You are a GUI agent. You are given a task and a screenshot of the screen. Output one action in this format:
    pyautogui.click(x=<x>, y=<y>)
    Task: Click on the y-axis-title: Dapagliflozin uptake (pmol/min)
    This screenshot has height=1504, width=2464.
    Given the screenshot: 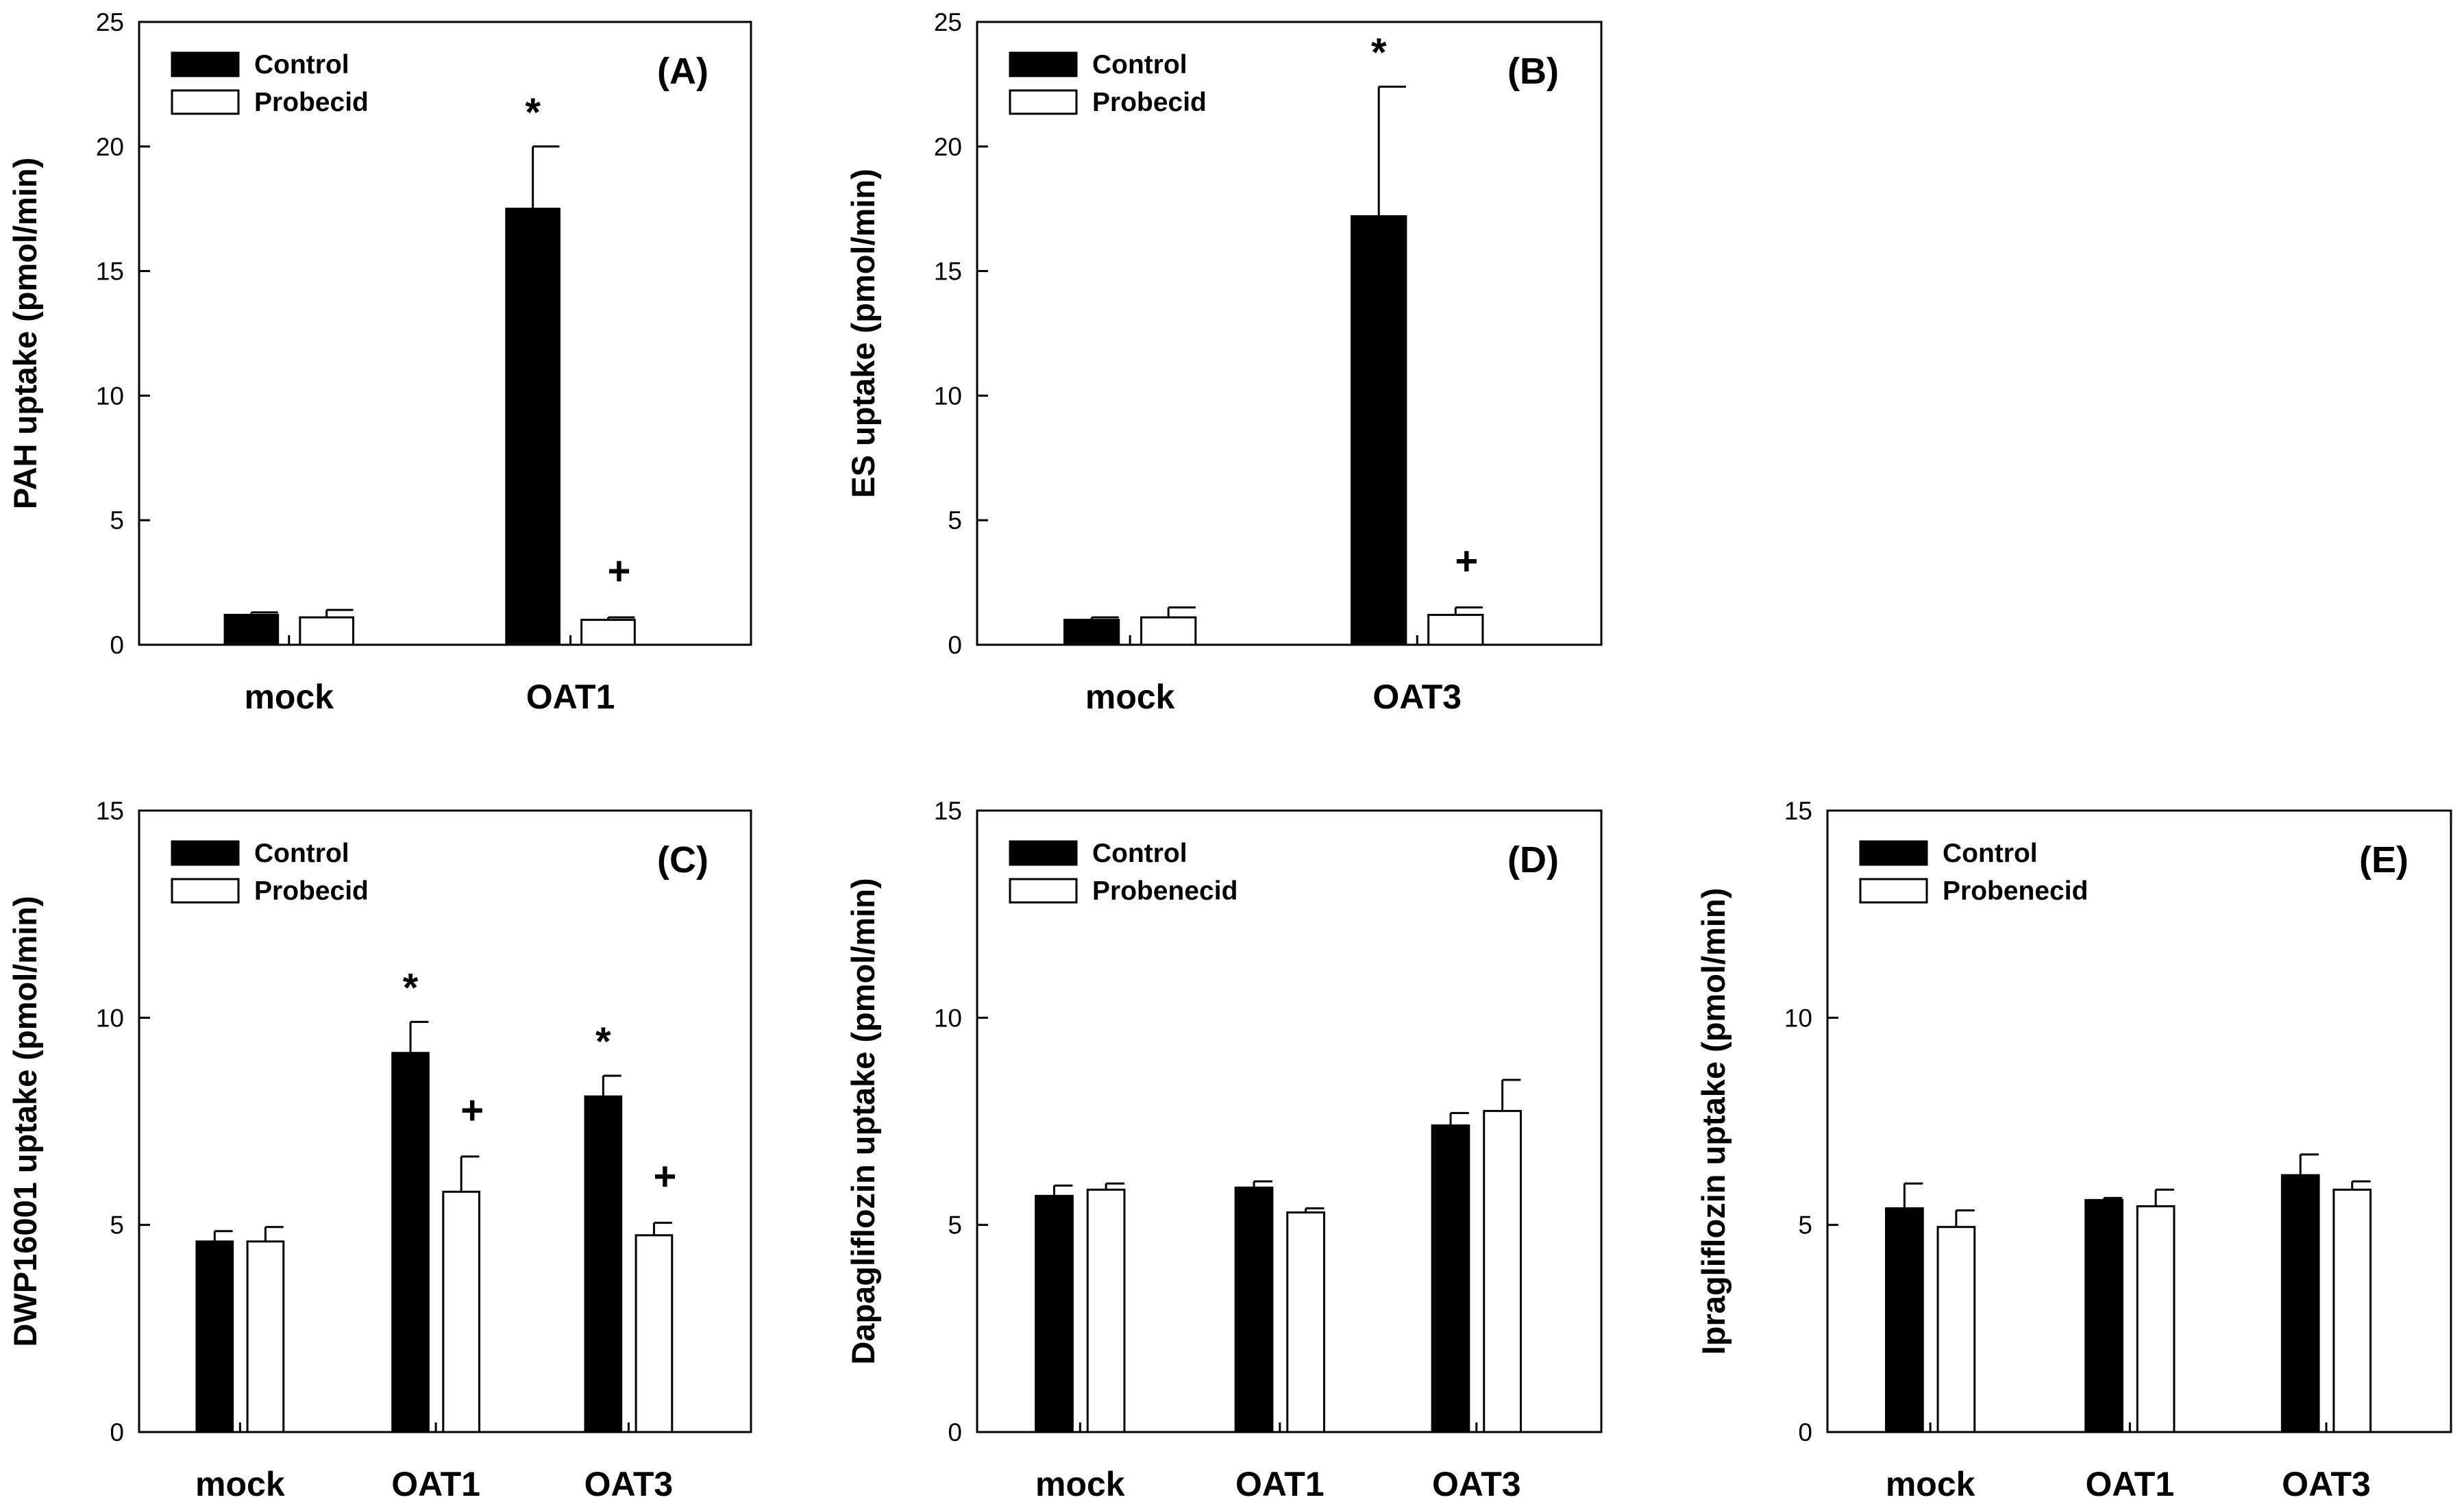 What is the action you would take?
    pyautogui.click(x=863, y=1121)
    